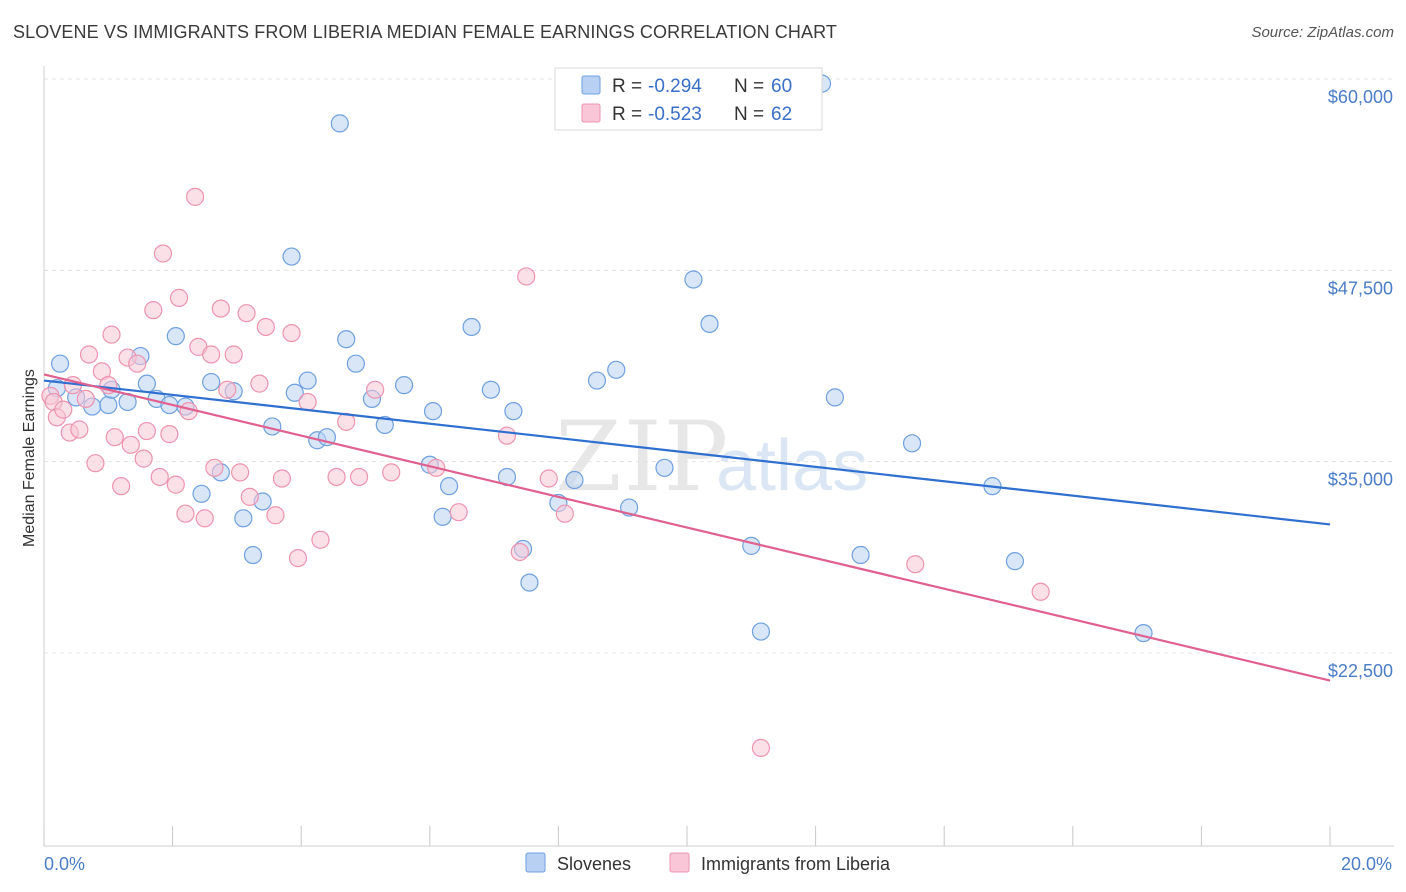  I want to click on legend-swatch-slovenes, so click(591, 85).